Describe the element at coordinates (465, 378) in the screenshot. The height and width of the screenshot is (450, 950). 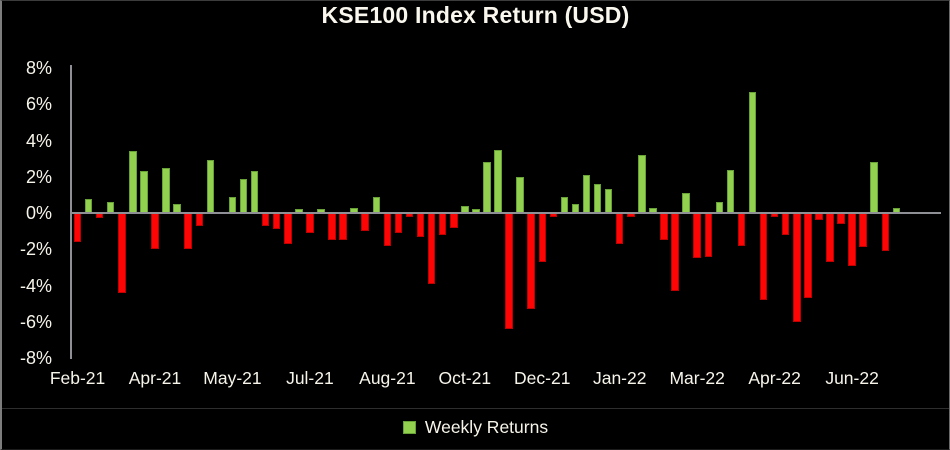
I see `x-axis-tick-label: Oct-21` at that location.